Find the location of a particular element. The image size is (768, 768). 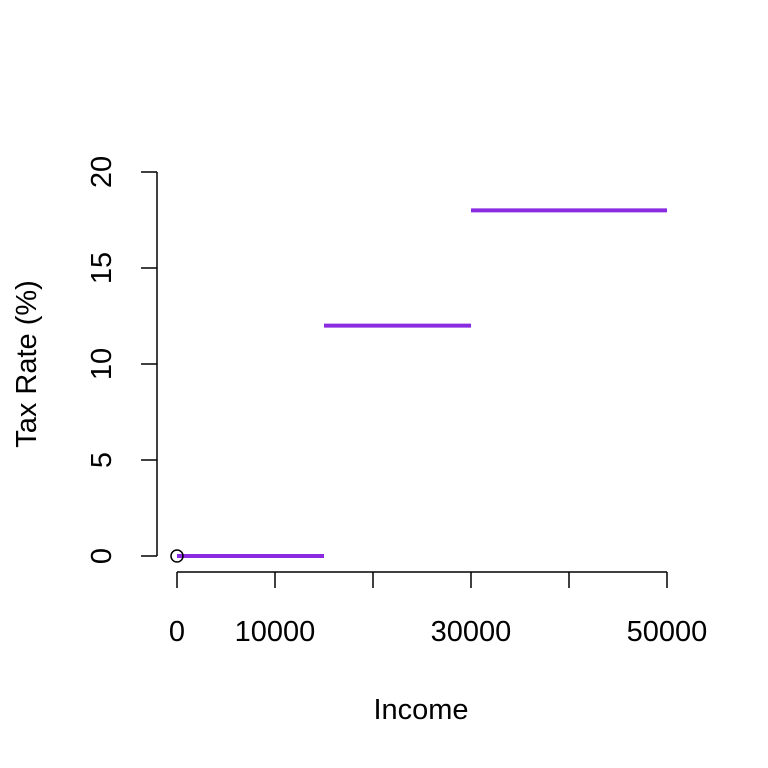

x-tick-label: 10000 is located at coordinates (275, 632).